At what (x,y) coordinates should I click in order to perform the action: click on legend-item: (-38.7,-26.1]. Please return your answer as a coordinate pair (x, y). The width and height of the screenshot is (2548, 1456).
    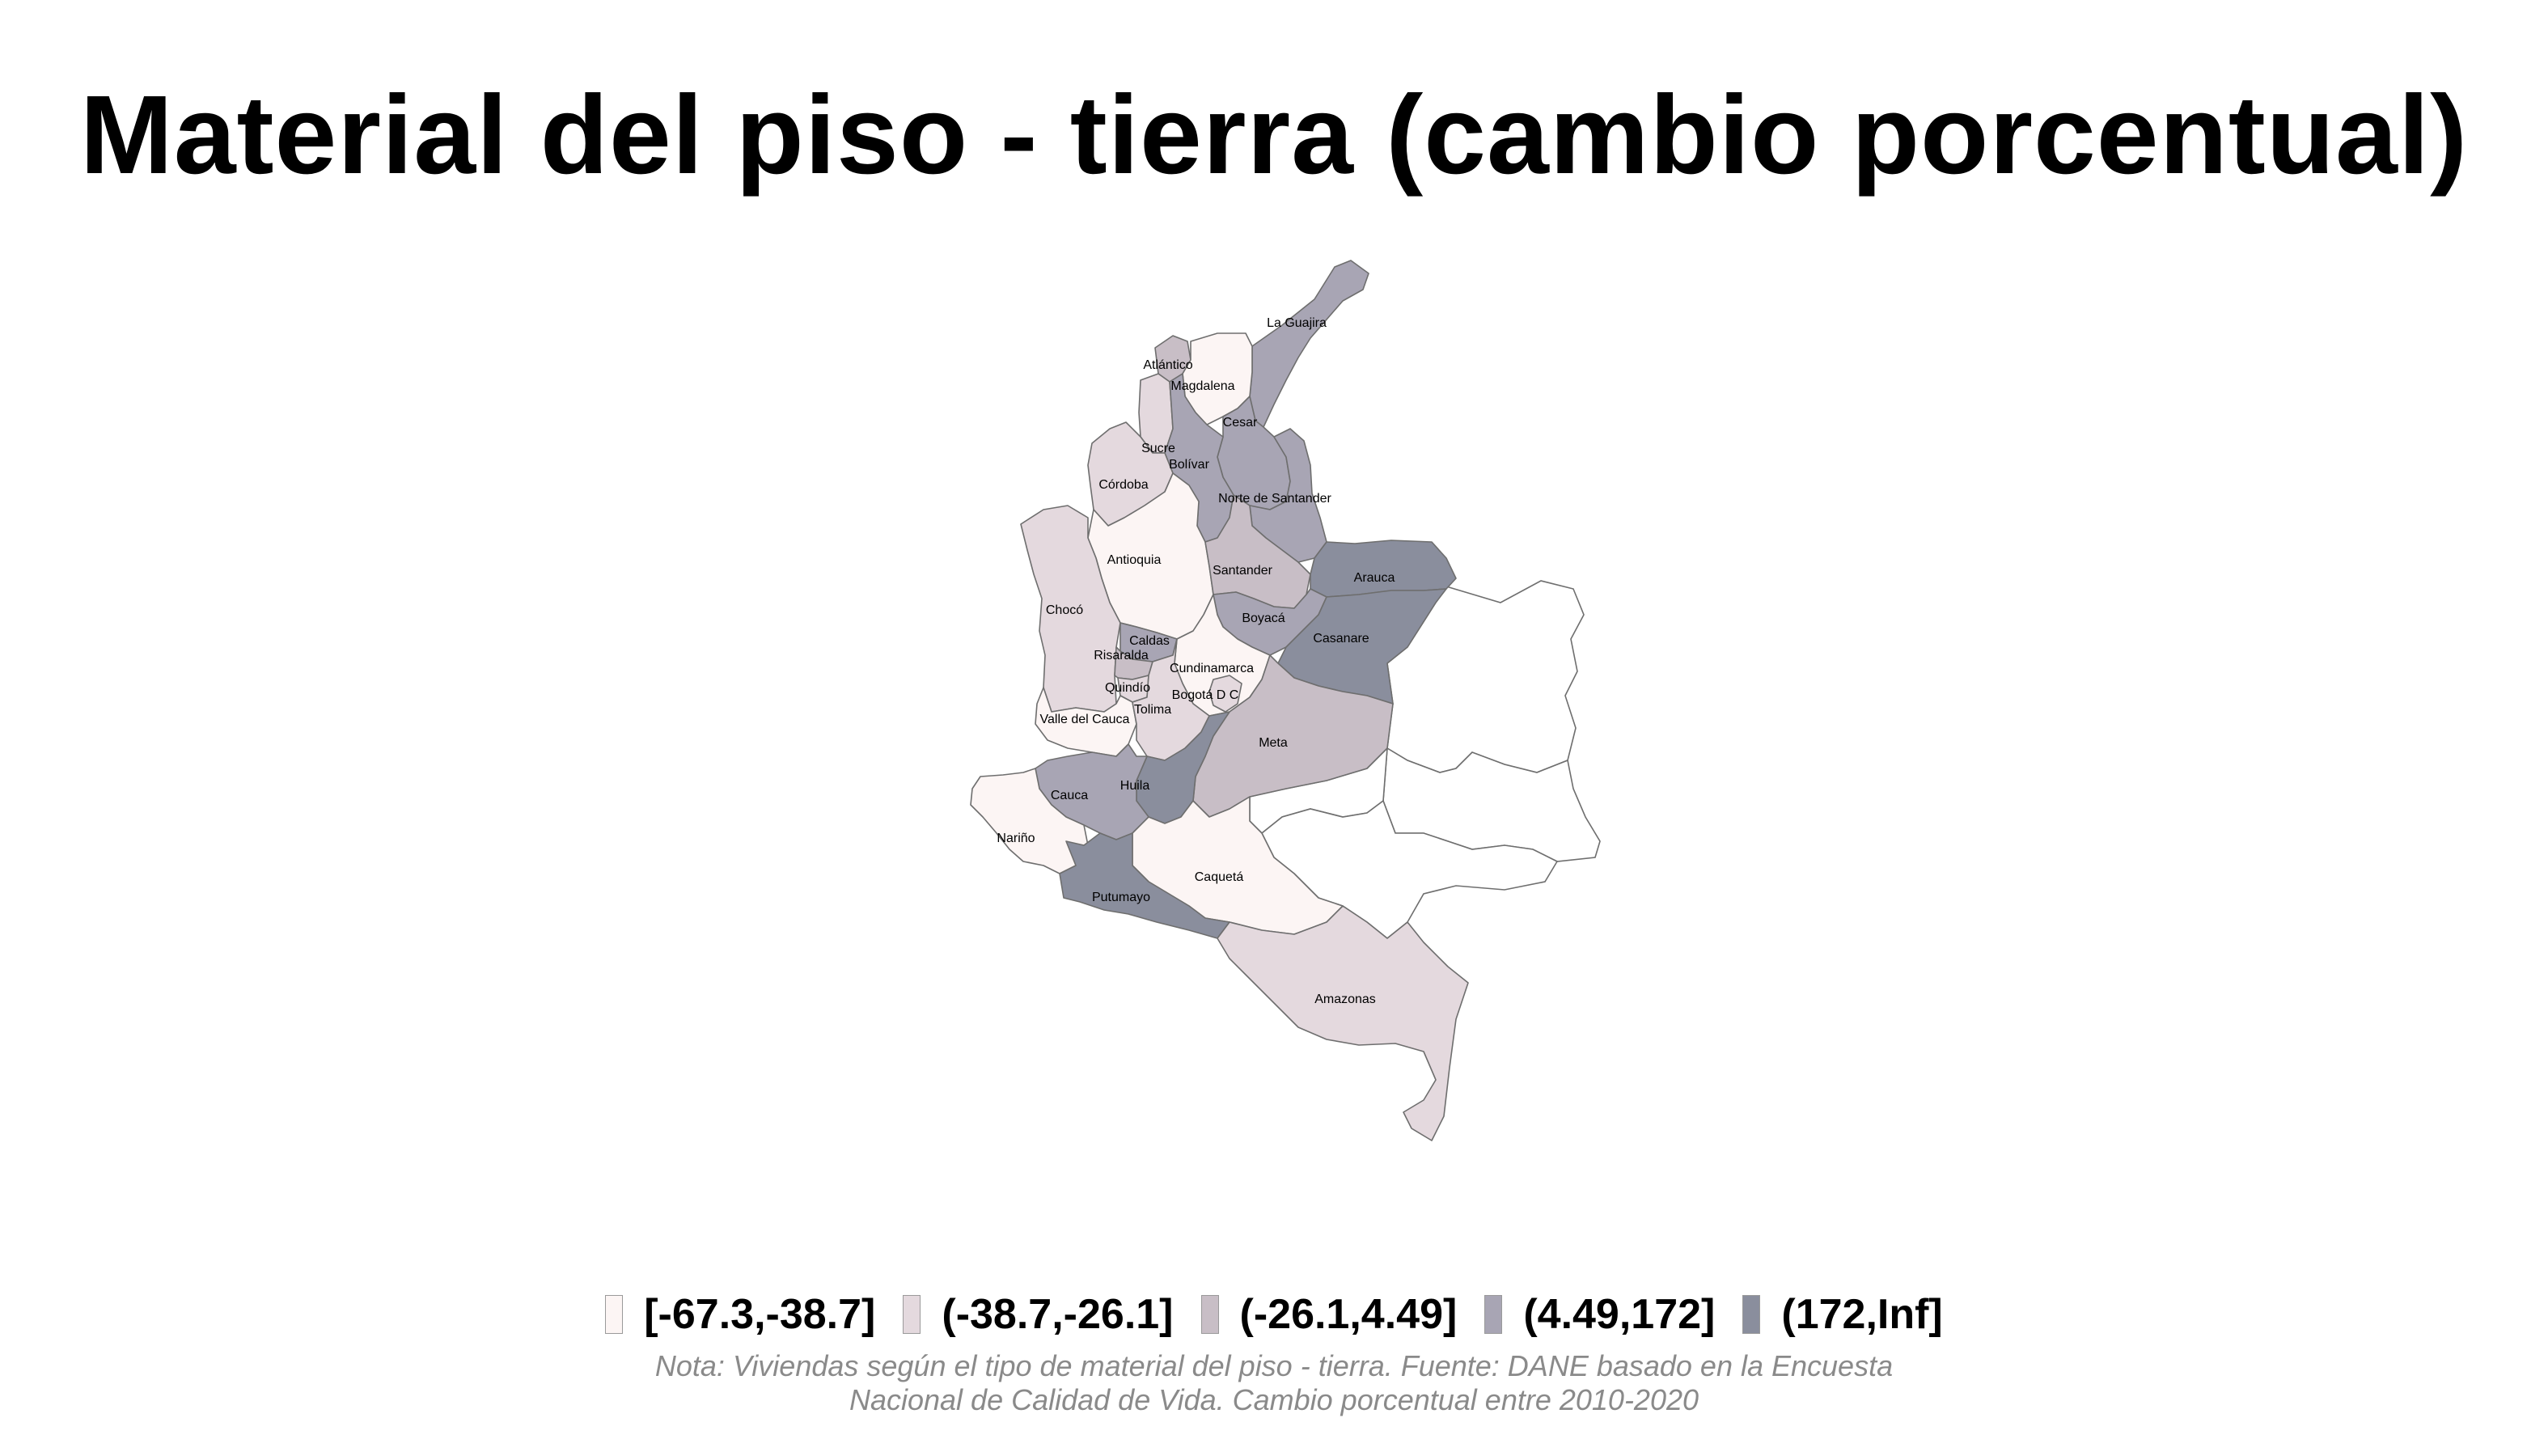
    Looking at the image, I should click on (1038, 1314).